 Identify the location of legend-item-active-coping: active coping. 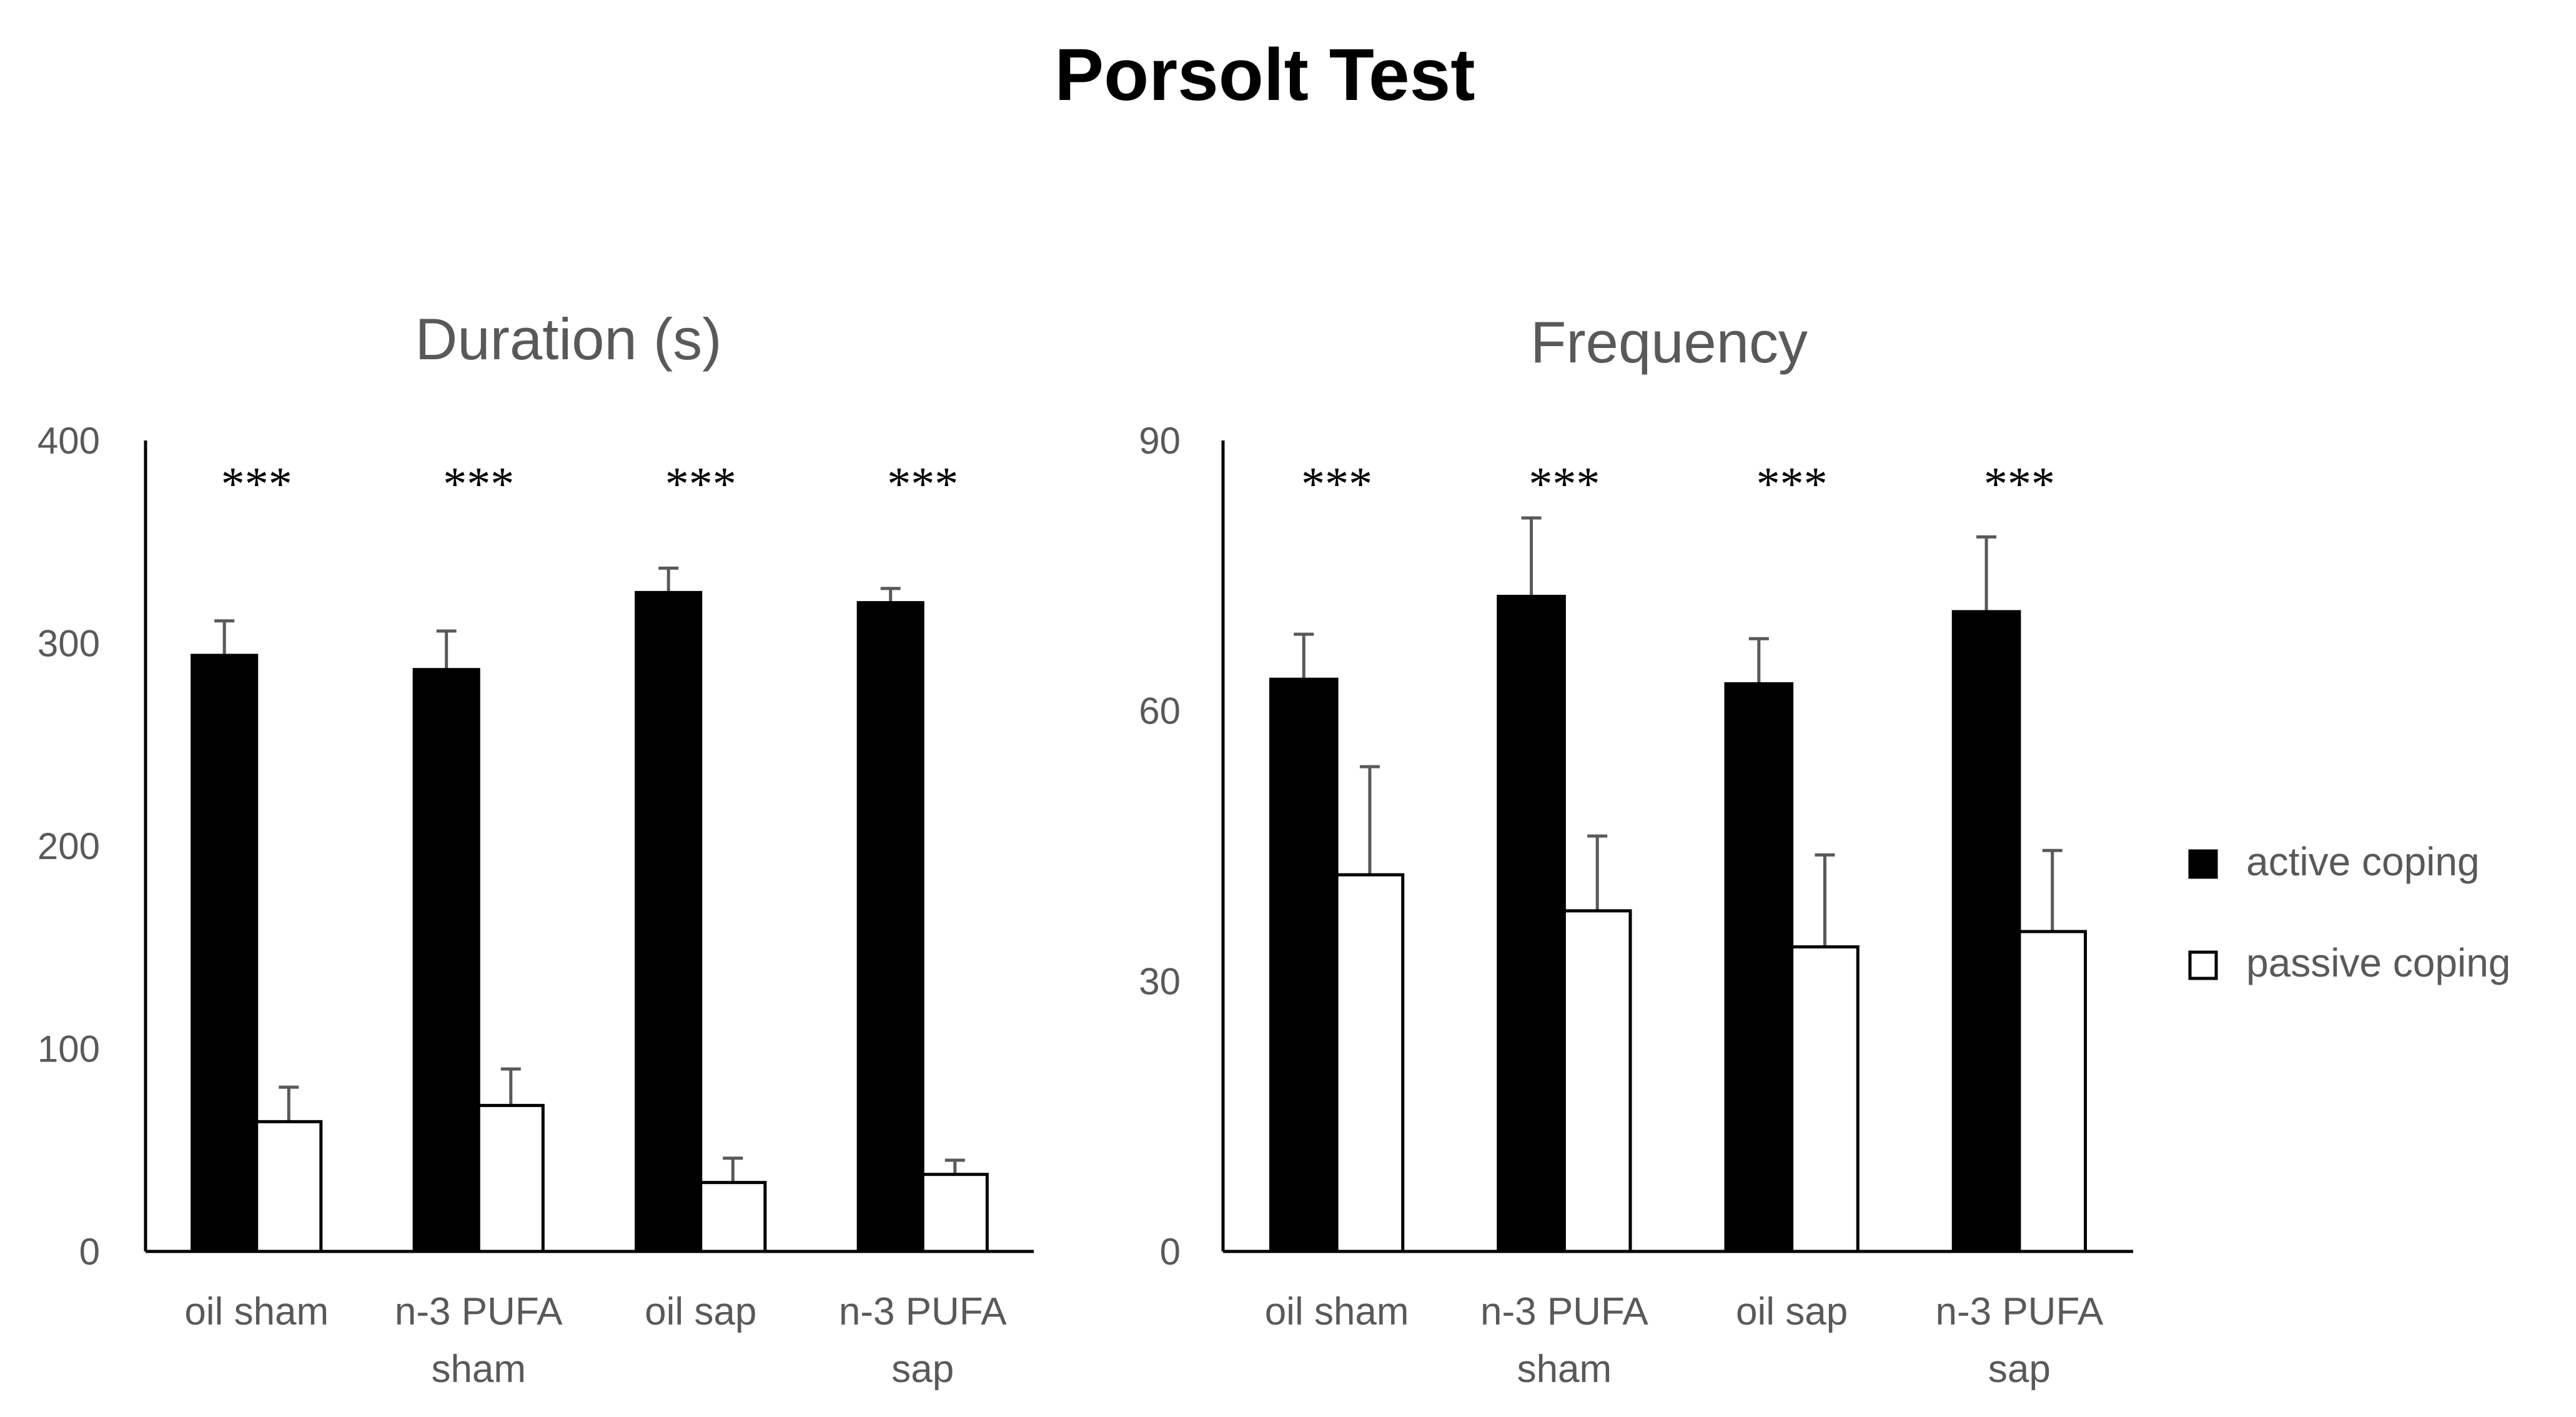
(2334, 861).